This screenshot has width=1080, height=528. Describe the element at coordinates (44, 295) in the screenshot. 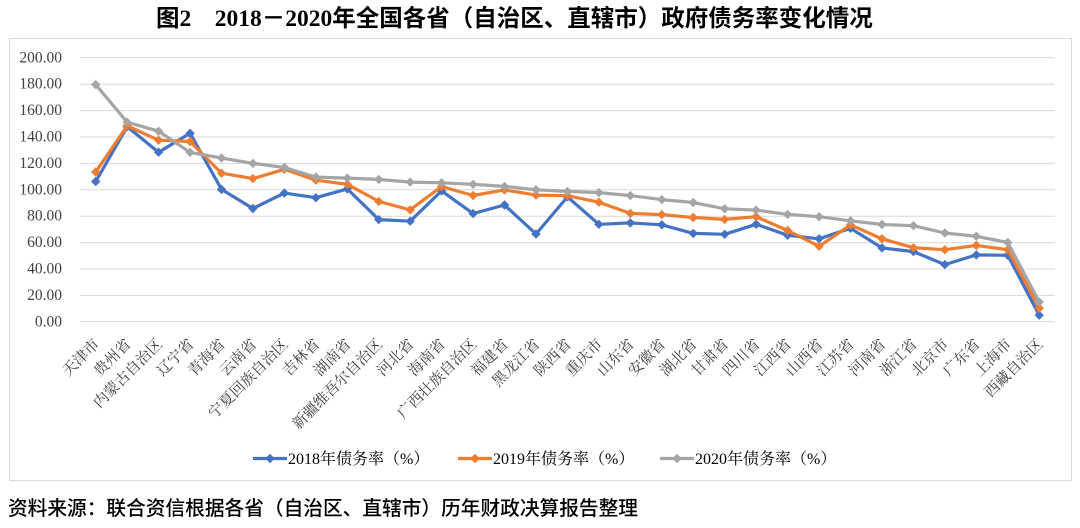

I see `svg-text: 20.00` at that location.